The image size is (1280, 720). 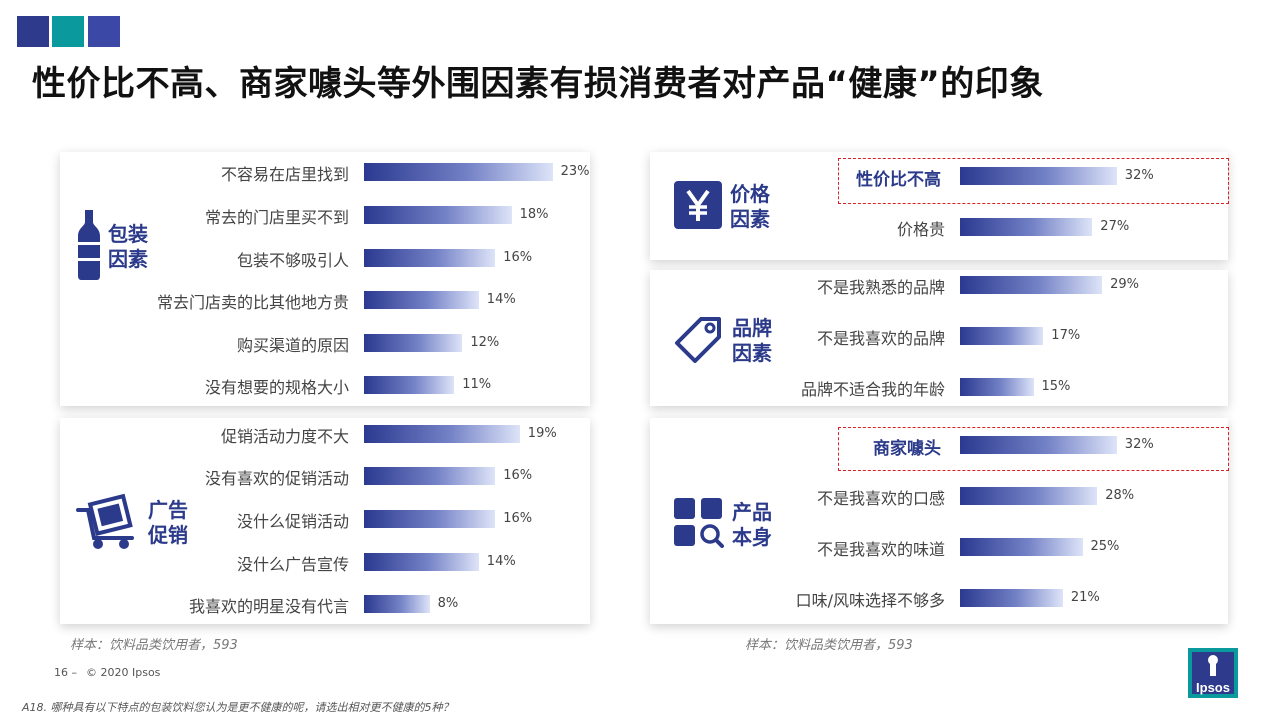 I want to click on bar-label: 没什么促销活动, so click(x=292, y=521).